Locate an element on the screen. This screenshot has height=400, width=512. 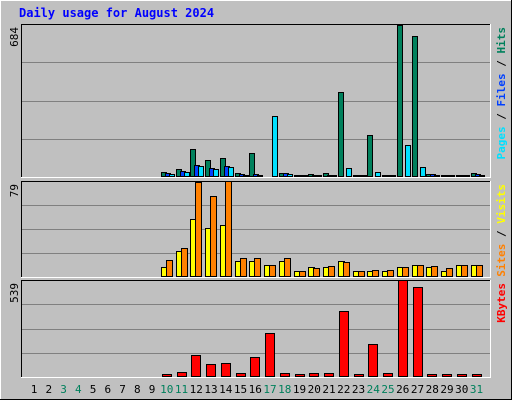
x-tick-label: 5 is located at coordinates (93, 389).